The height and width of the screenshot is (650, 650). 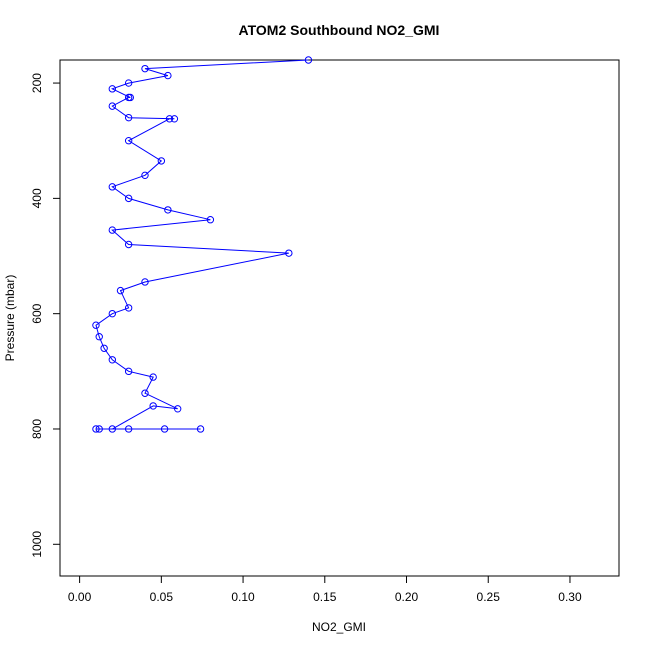 I want to click on y-axis-label: Pressure (mbar), so click(x=10, y=318).